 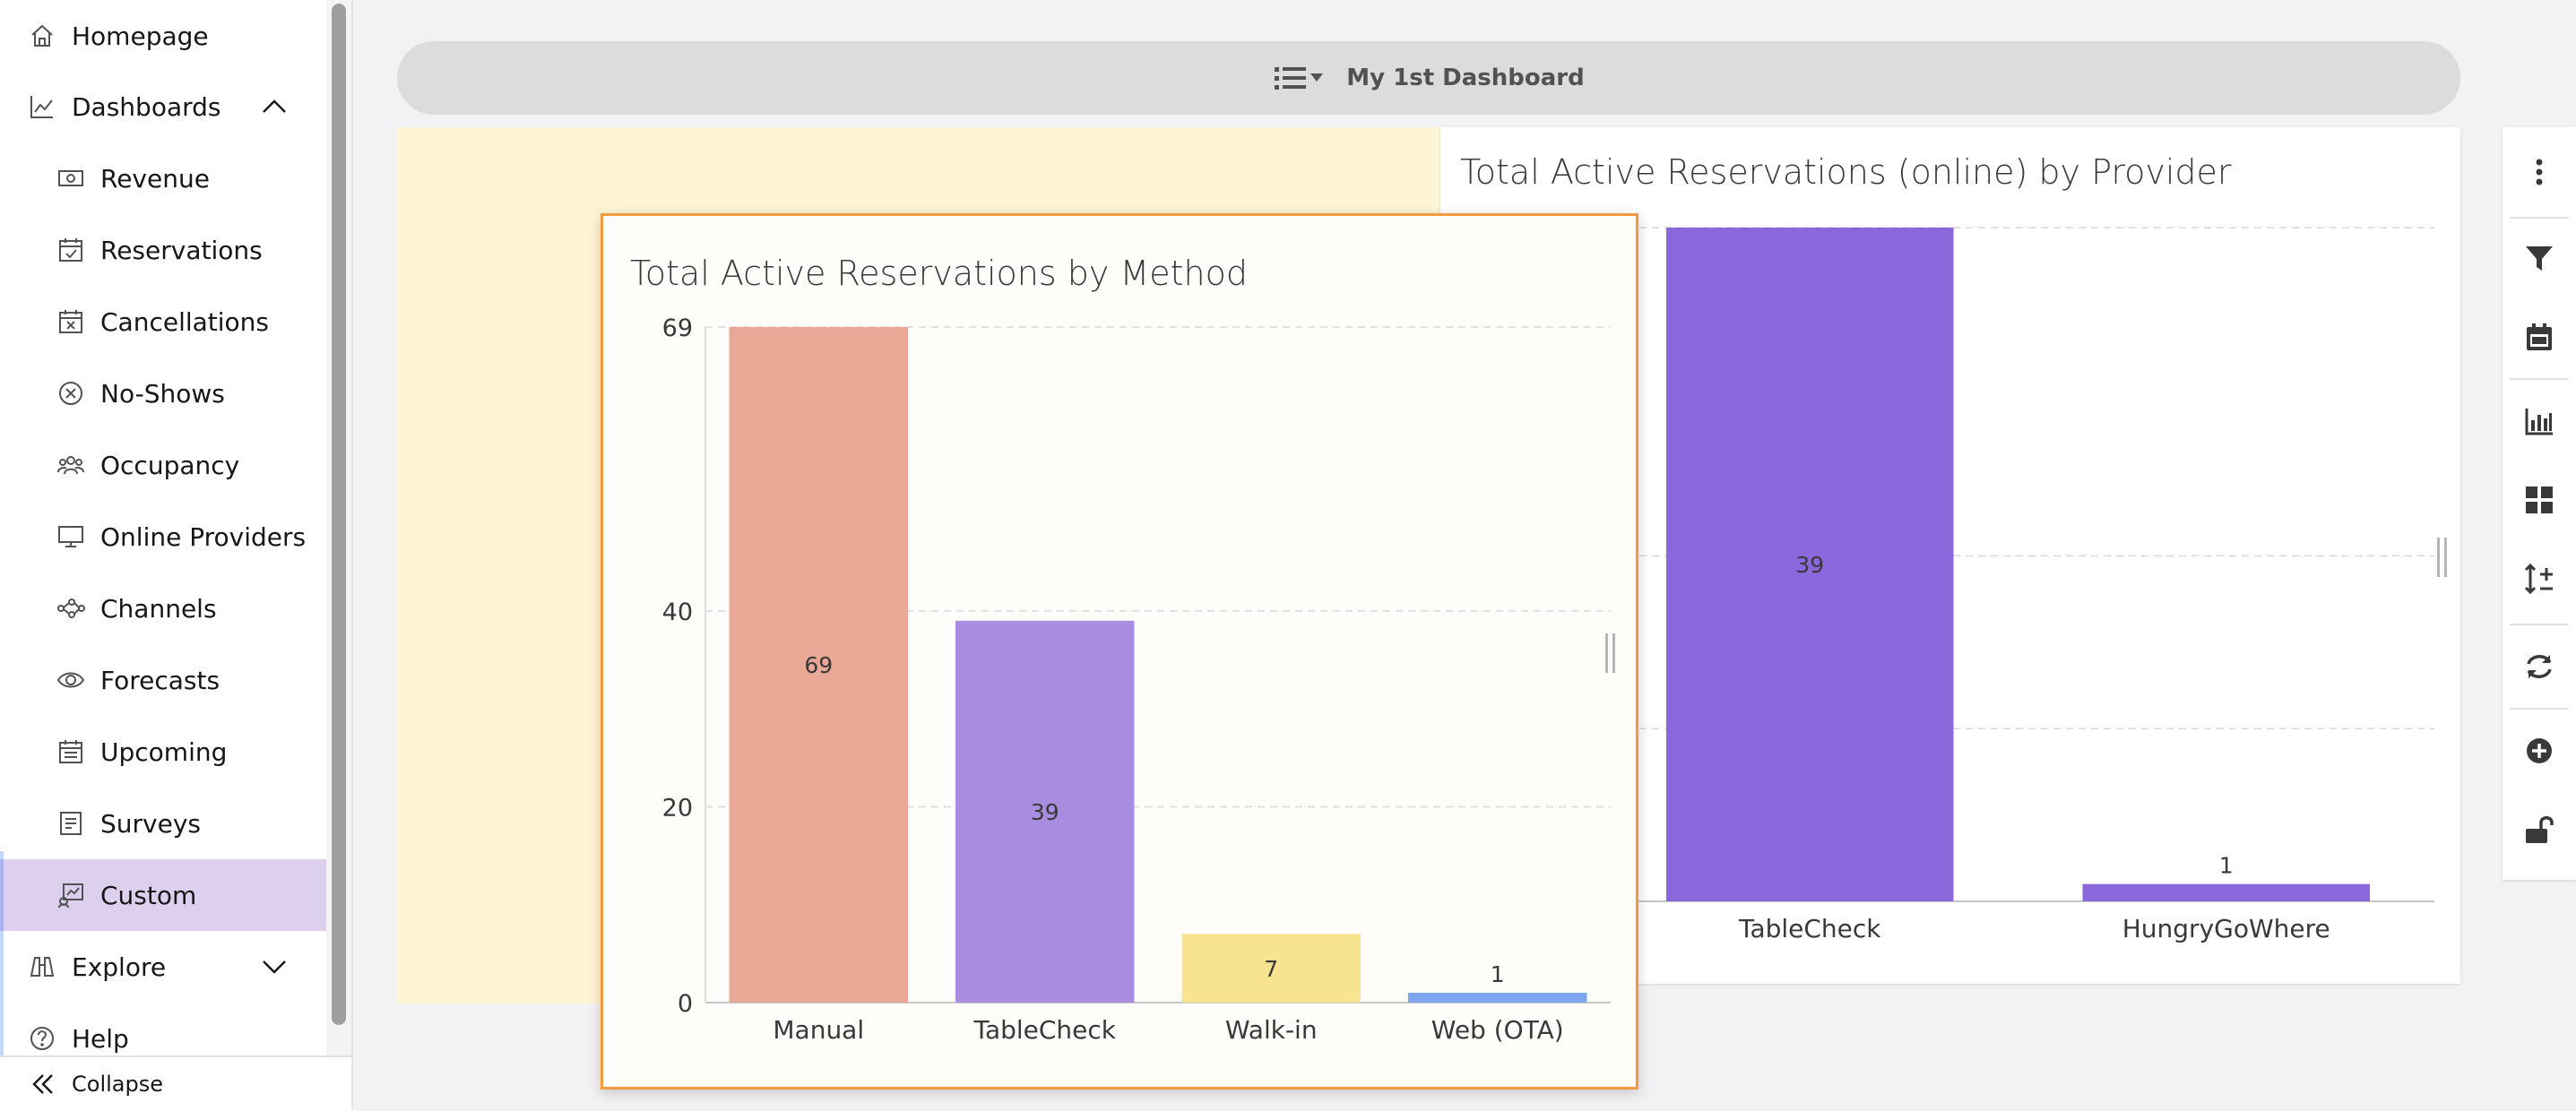 I want to click on sidebar-divider, so click(x=352, y=554).